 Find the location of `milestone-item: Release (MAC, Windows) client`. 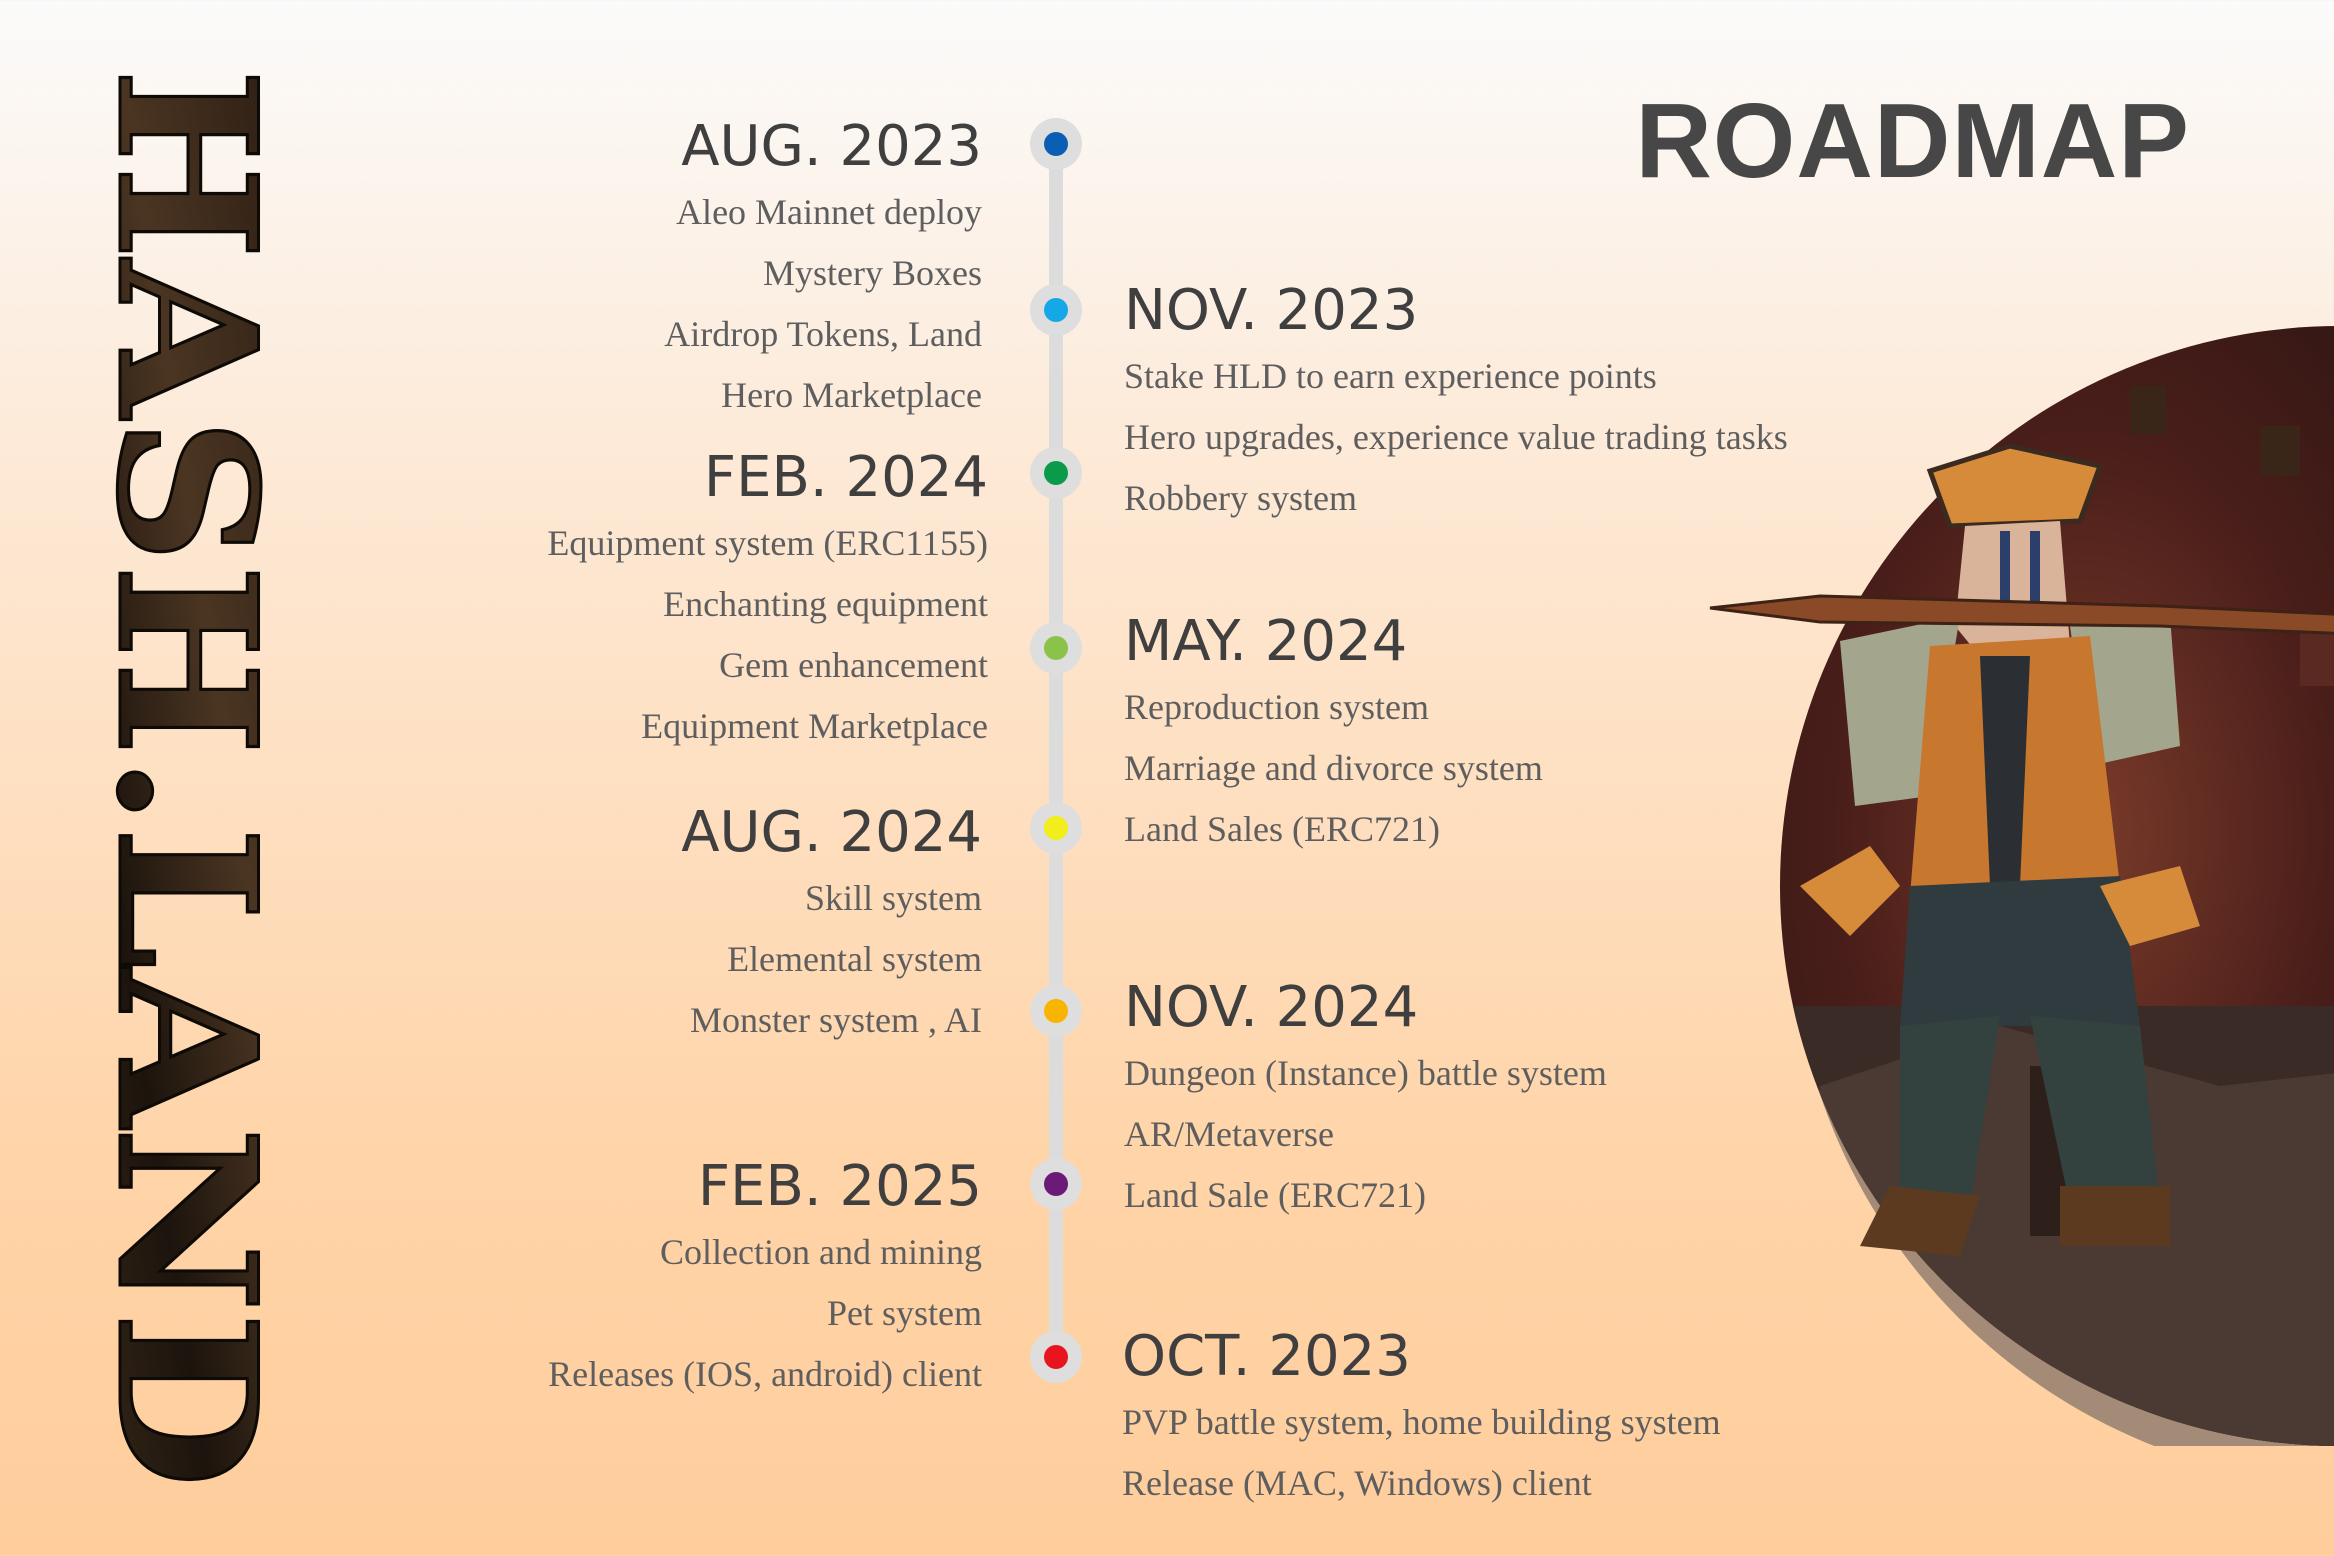

milestone-item: Release (MAC, Windows) client is located at coordinates (1357, 1483).